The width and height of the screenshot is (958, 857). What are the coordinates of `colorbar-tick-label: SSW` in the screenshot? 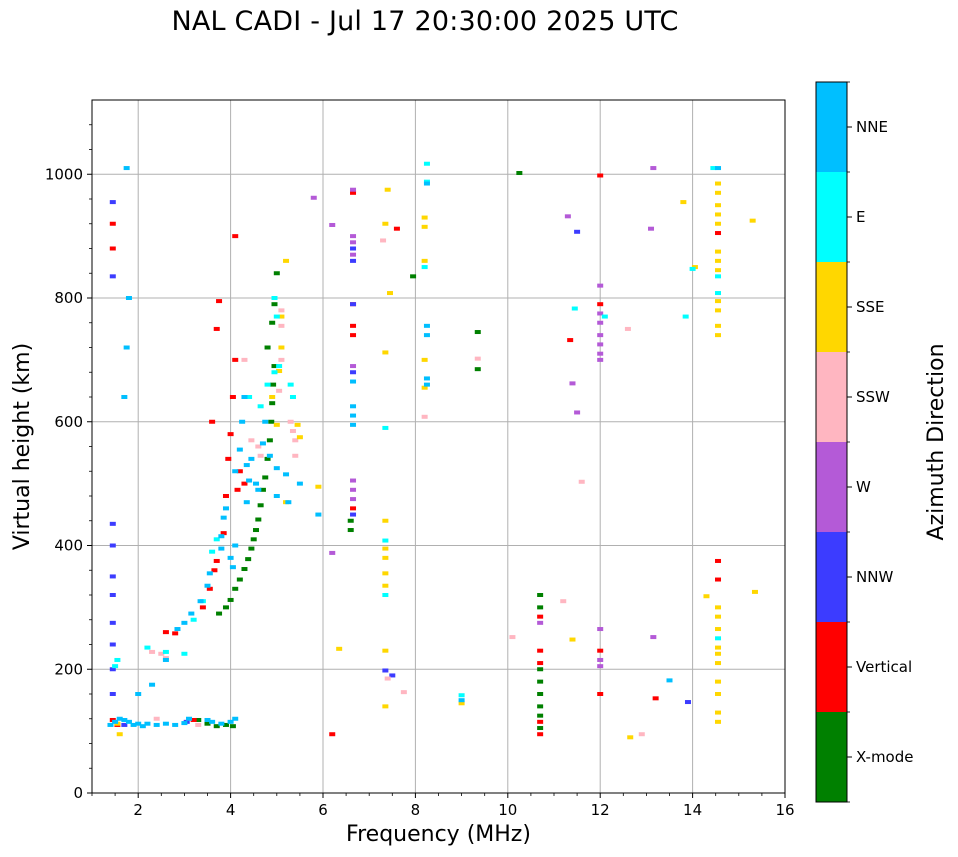 It's located at (873, 397).